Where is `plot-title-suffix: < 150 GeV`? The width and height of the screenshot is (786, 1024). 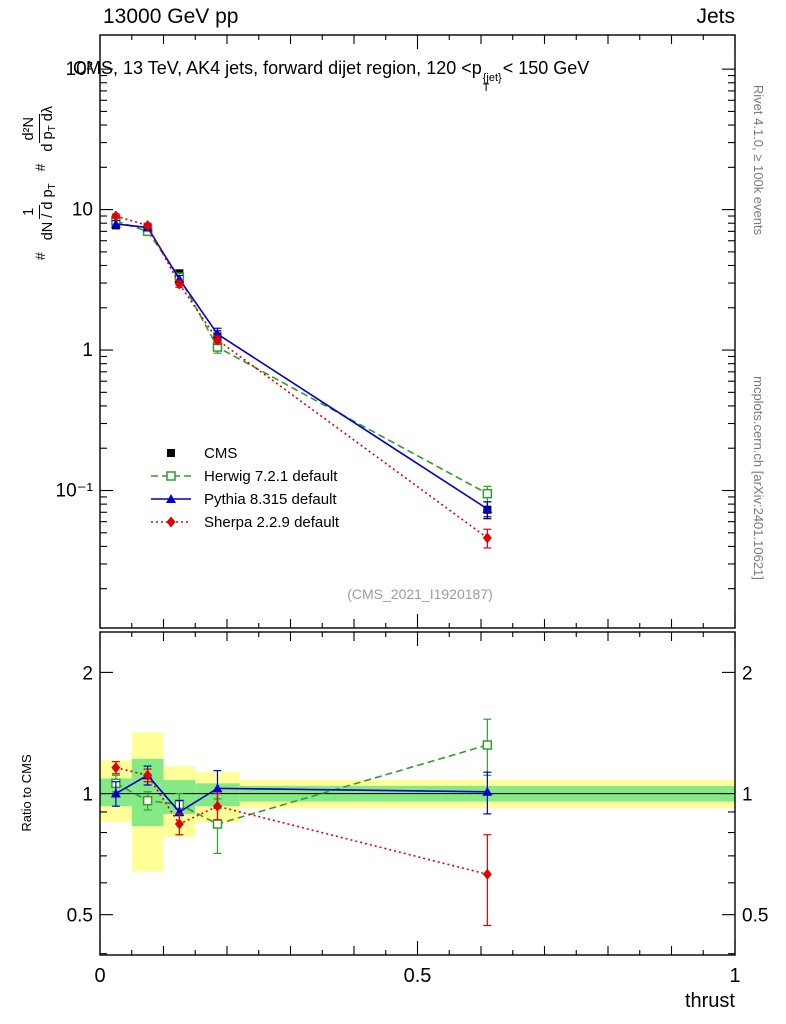
plot-title-suffix: < 150 GeV is located at coordinates (546, 68).